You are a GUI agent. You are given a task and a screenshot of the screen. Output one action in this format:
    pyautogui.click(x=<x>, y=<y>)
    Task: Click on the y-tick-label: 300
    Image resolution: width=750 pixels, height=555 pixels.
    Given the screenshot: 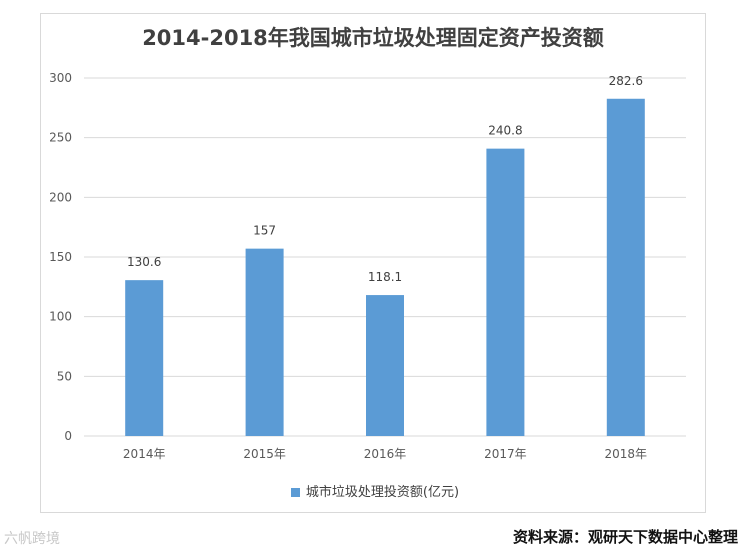 What is the action you would take?
    pyautogui.click(x=60, y=78)
    